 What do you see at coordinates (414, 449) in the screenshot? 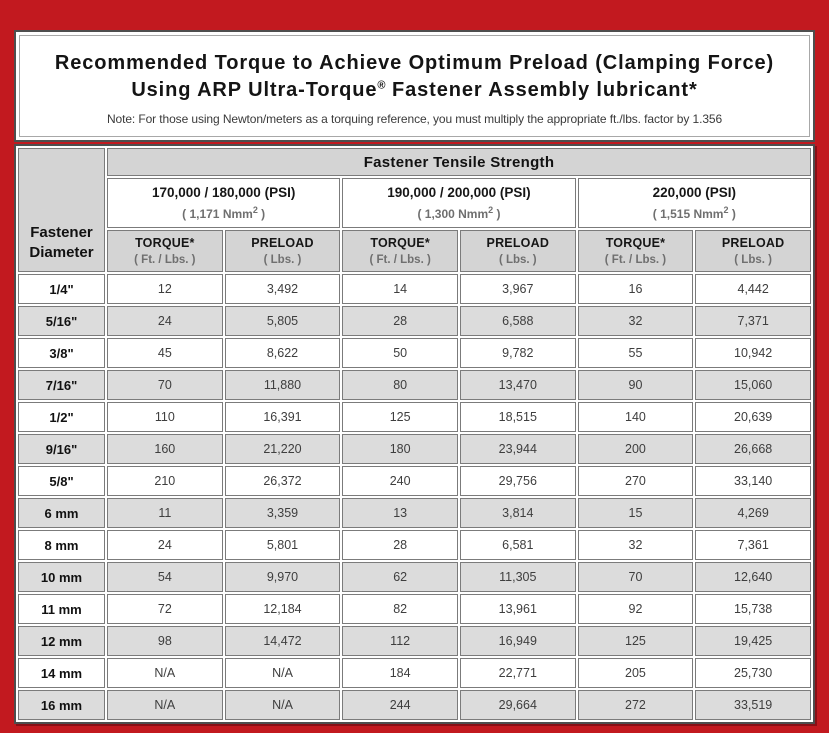
I see `table-row: 9/16" 160 21,220 180 23,944 200 26,668` at bounding box center [414, 449].